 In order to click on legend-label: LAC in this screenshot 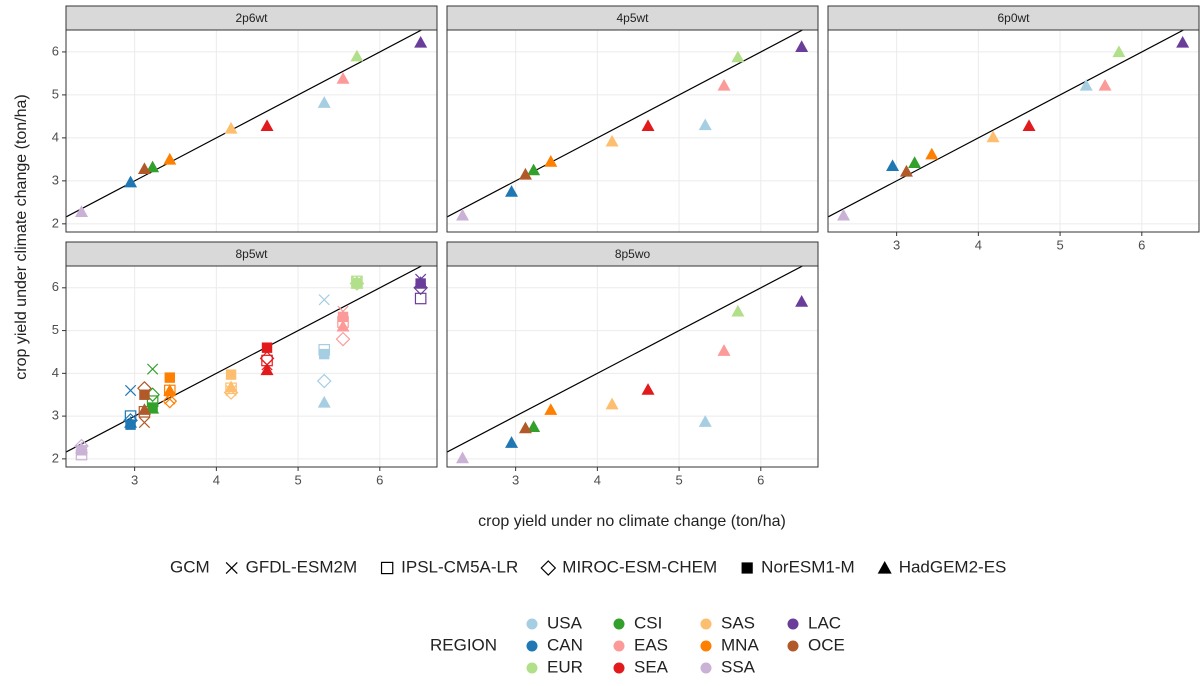, I will do `click(824, 622)`.